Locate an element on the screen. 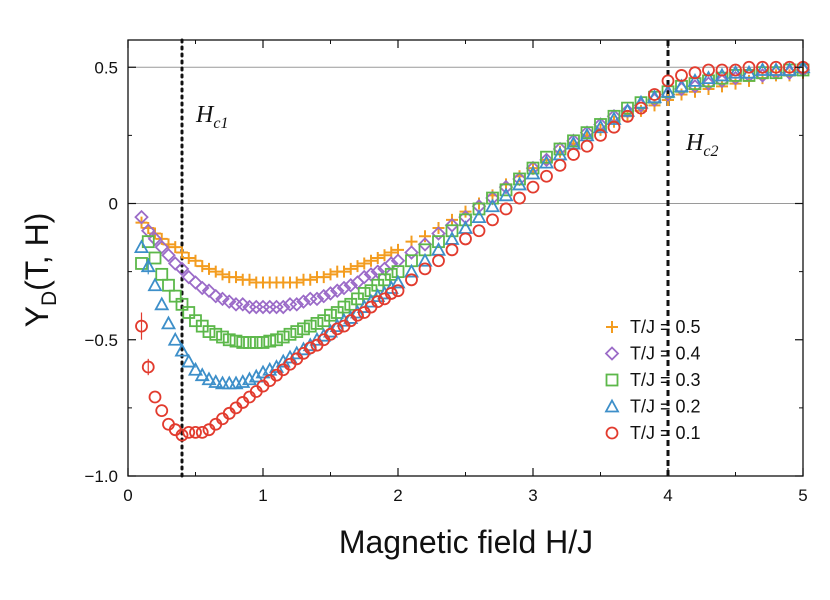 The width and height of the screenshot is (830, 600). legend-marker-diamond is located at coordinates (612, 353).